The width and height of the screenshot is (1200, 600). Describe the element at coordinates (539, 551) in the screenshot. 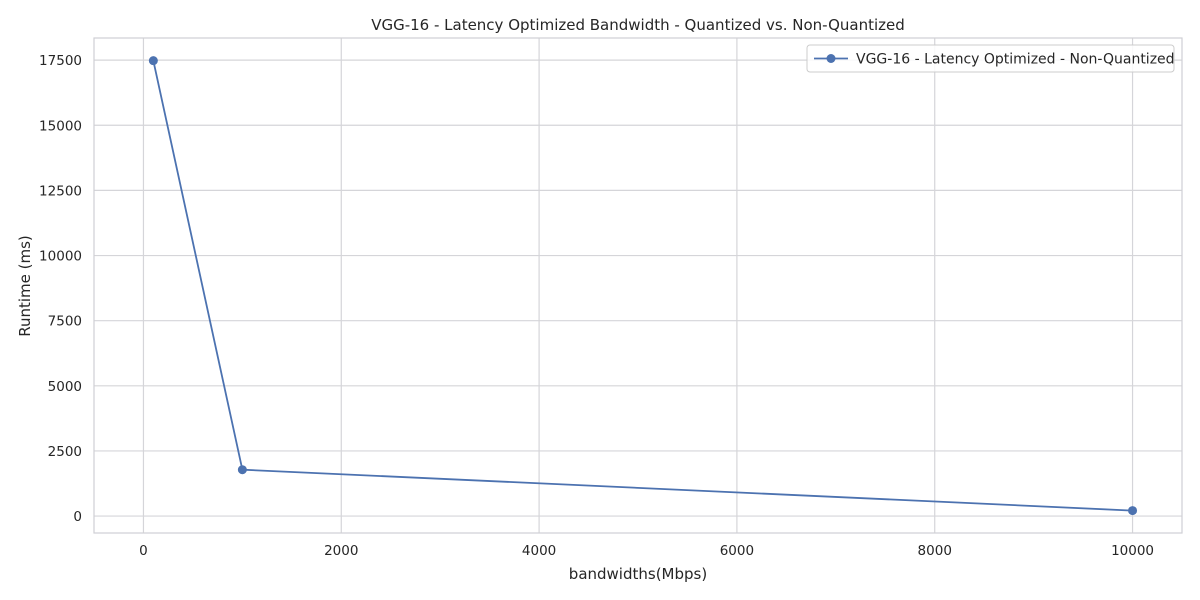

I see `x-tick-label: 4000` at that location.